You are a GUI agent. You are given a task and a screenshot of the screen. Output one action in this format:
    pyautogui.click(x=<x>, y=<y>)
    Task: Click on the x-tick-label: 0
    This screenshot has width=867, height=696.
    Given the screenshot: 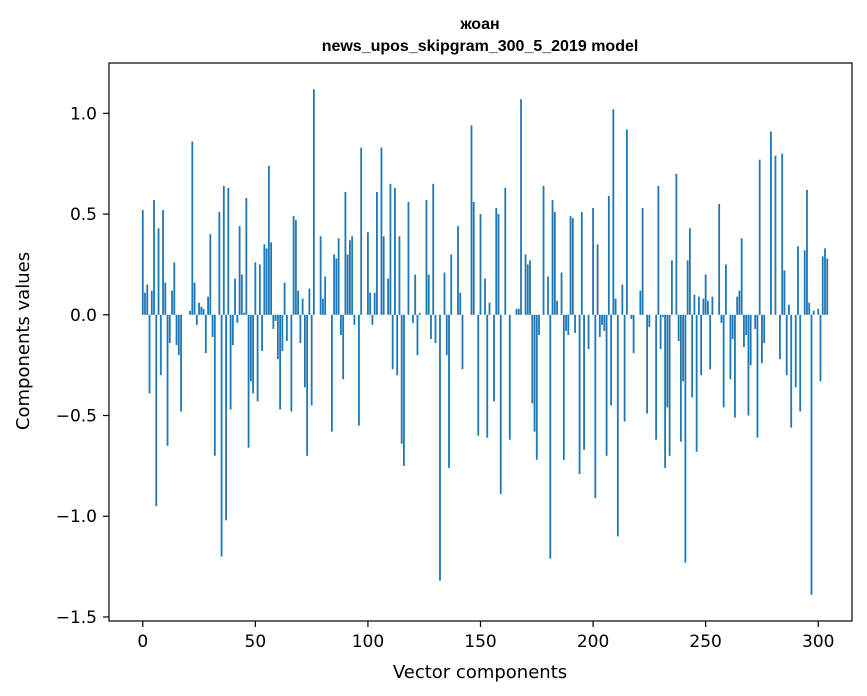 What is the action you would take?
    pyautogui.click(x=142, y=642)
    